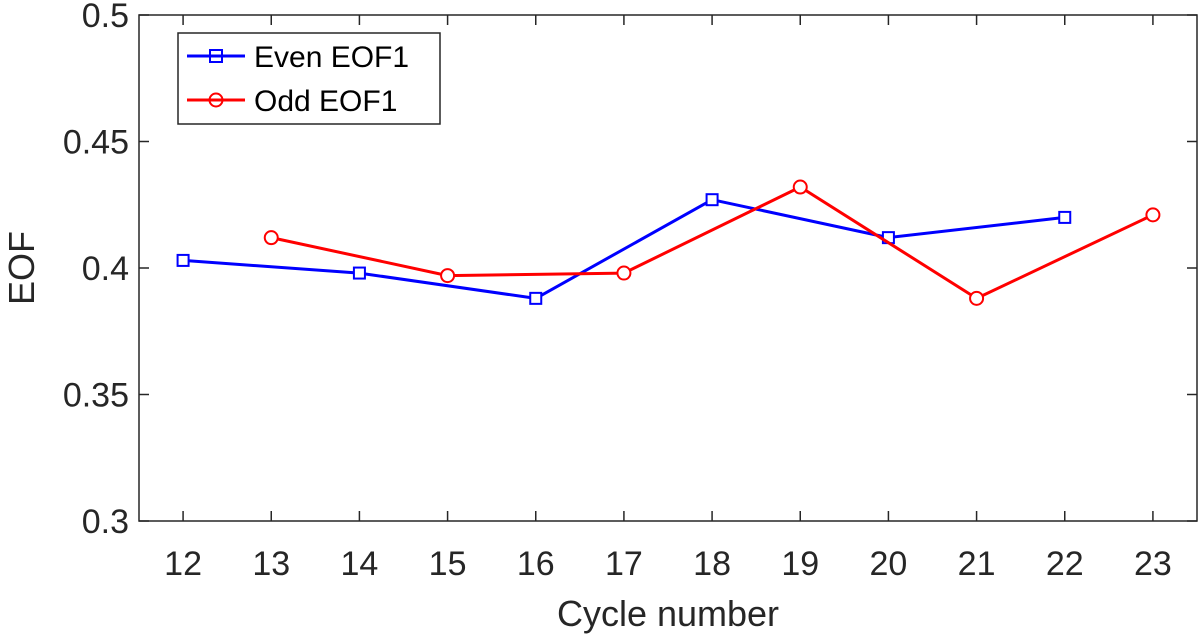  I want to click on x-tick-label: 20, so click(889, 564).